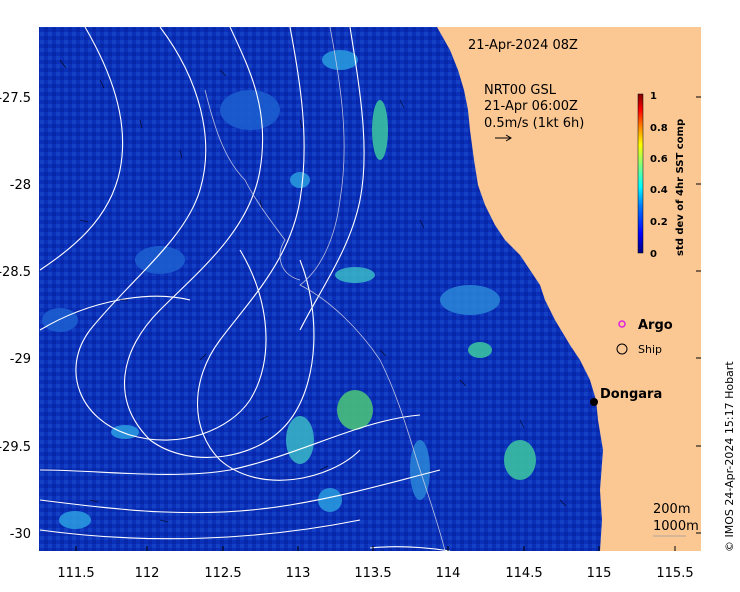 The width and height of the screenshot is (740, 592). What do you see at coordinates (523, 45) in the screenshot?
I see `map-timestamp: 21-Apr-2024 08Z` at bounding box center [523, 45].